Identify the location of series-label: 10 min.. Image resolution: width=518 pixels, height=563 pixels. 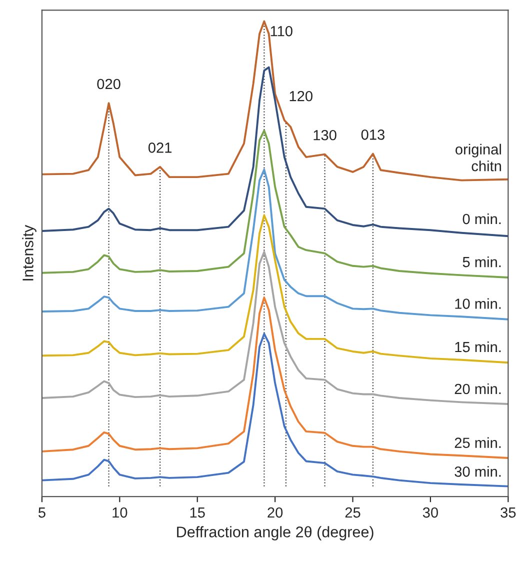
(478, 303).